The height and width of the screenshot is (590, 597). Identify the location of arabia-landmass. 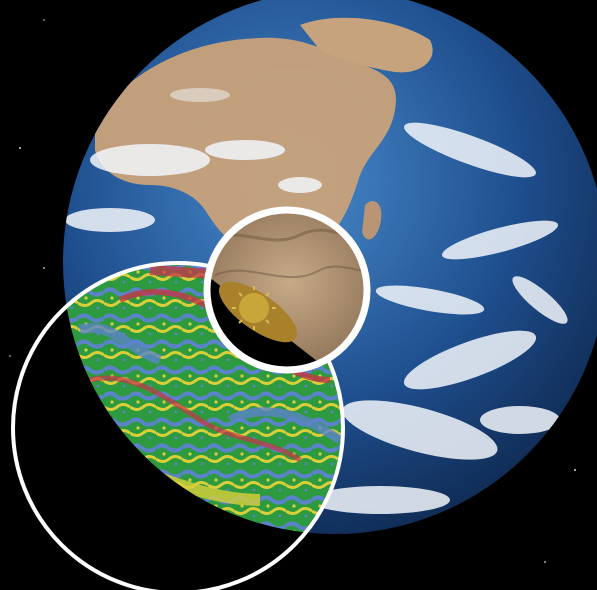
(366, 45).